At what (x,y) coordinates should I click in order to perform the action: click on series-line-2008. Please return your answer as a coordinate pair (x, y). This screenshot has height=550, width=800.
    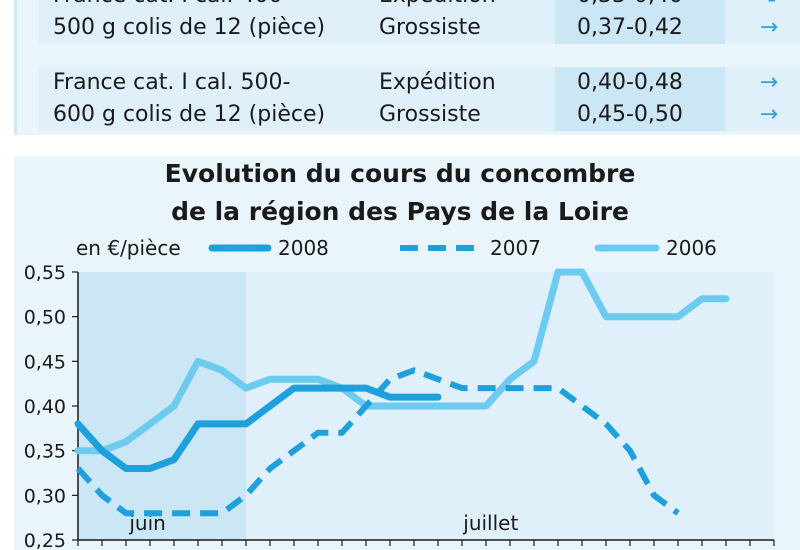
    Looking at the image, I should click on (258, 428).